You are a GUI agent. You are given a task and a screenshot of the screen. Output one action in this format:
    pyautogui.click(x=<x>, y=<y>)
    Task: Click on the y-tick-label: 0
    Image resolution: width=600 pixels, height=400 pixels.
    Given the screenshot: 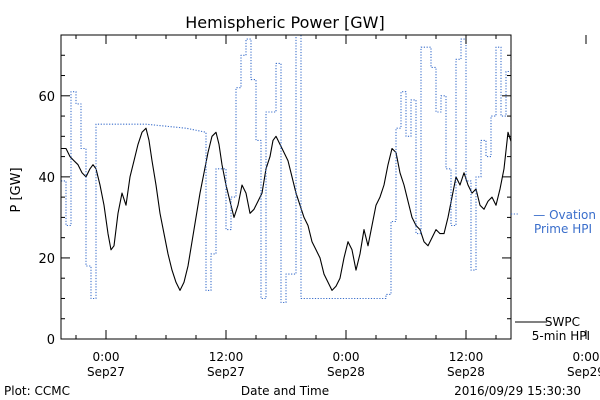 What is the action you would take?
    pyautogui.click(x=51, y=340)
    